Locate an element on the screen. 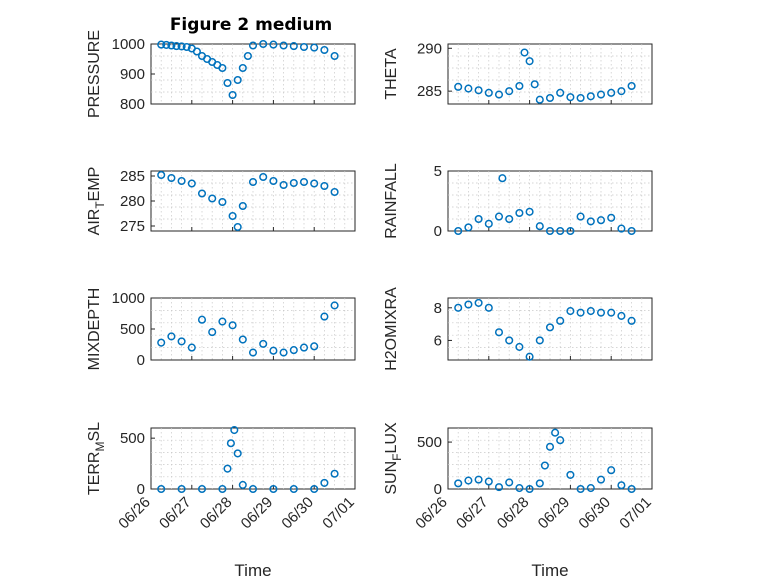  y-tick-label: 1000 is located at coordinates (128, 44).